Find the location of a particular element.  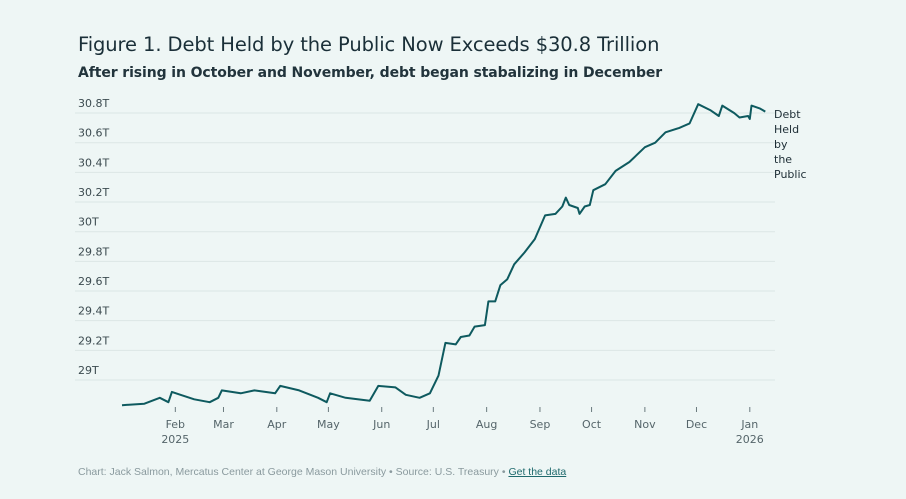

y-tick-label: 30T is located at coordinates (88, 222).